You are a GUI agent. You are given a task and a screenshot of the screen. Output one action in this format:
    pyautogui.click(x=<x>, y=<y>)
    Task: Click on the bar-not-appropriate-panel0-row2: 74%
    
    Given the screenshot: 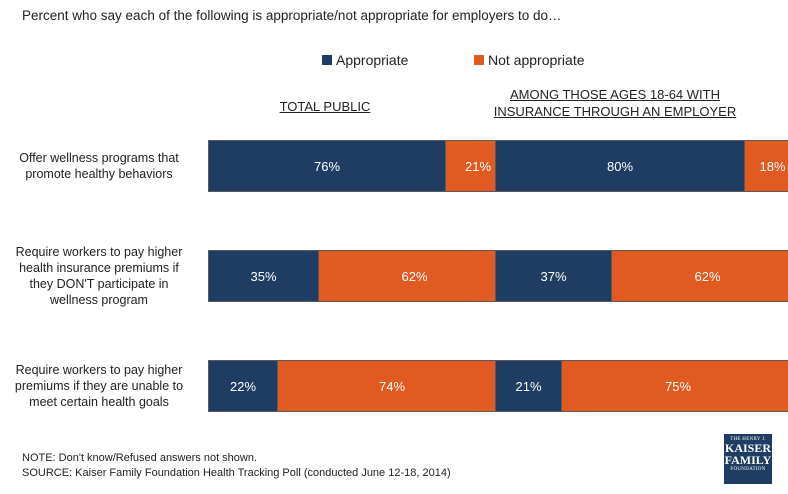 What is the action you would take?
    pyautogui.click(x=391, y=386)
    